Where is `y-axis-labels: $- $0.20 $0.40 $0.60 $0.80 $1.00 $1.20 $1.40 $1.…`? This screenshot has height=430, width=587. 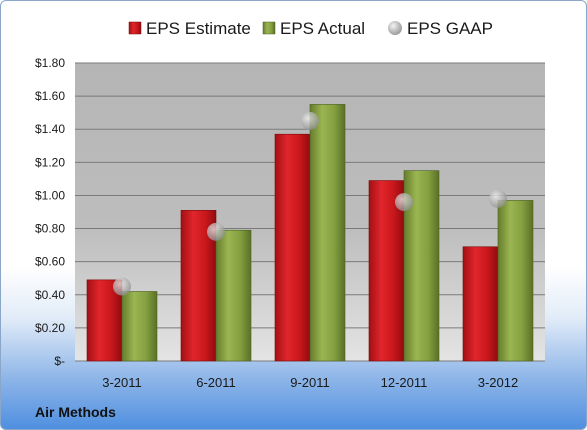
y-axis-labels: $- $0.20 $0.40 $0.60 $0.80 $1.00 $1.20 $1.40 $1.… is located at coordinates (50, 212).